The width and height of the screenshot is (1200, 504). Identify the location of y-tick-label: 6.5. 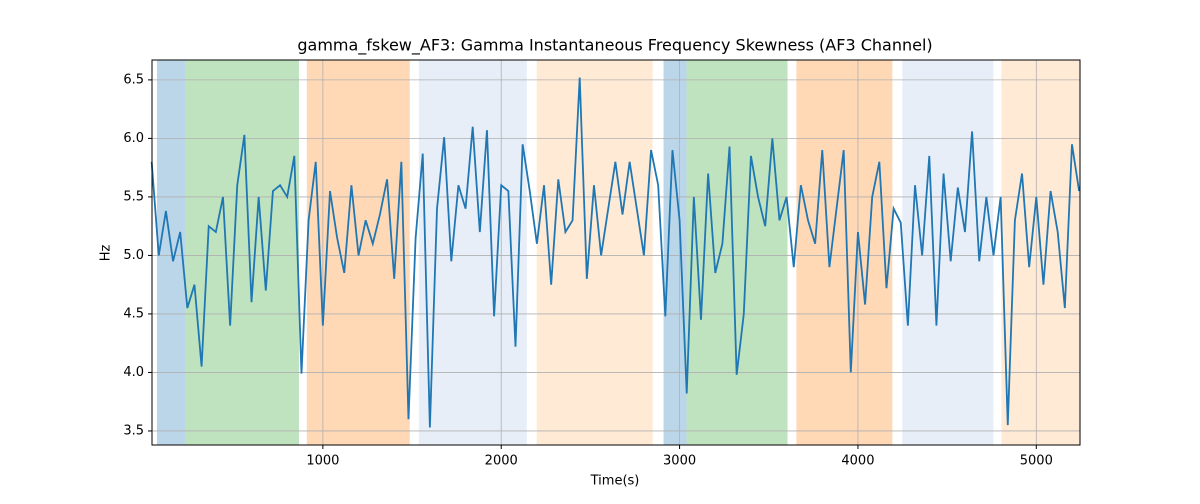
(133, 79).